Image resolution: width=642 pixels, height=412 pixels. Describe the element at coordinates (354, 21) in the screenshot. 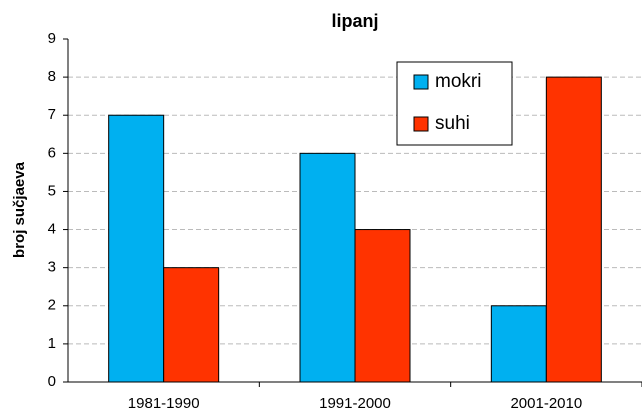

I see `chart-title: lipanj` at that location.